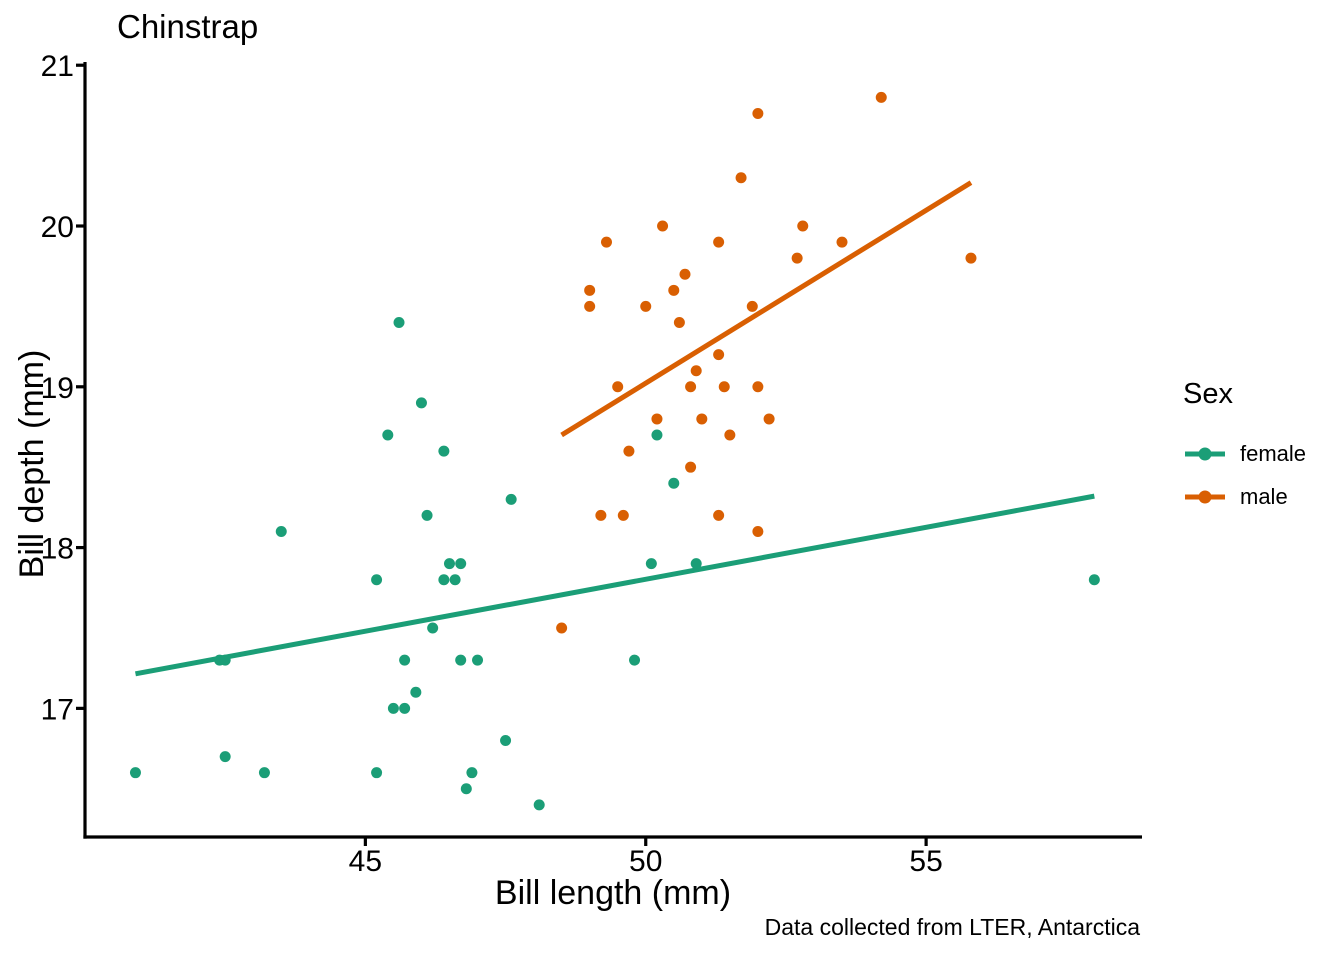 The width and height of the screenshot is (1344, 960). I want to click on x-axis-title: Bill length (mm), so click(613, 893).